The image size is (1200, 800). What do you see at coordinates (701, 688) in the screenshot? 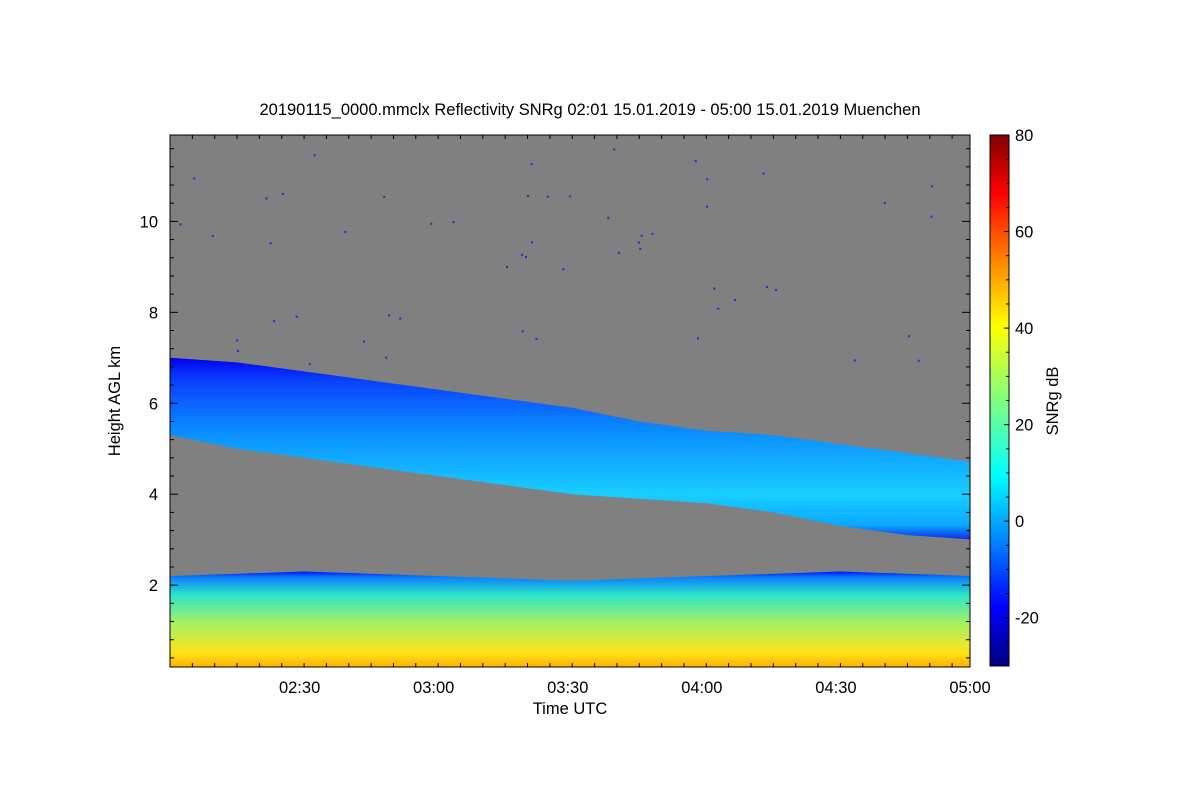
I see `x-tick-label: 04:00` at bounding box center [701, 688].